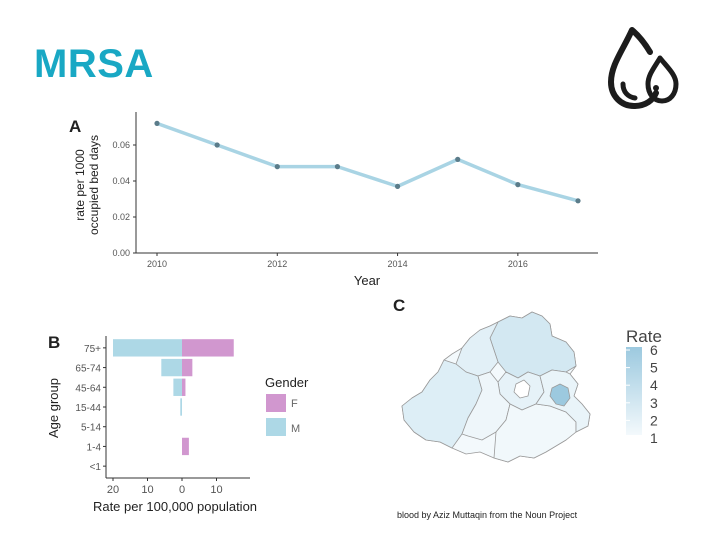 The width and height of the screenshot is (720, 540). I want to click on y-tick-label: 45-64, so click(88, 388).